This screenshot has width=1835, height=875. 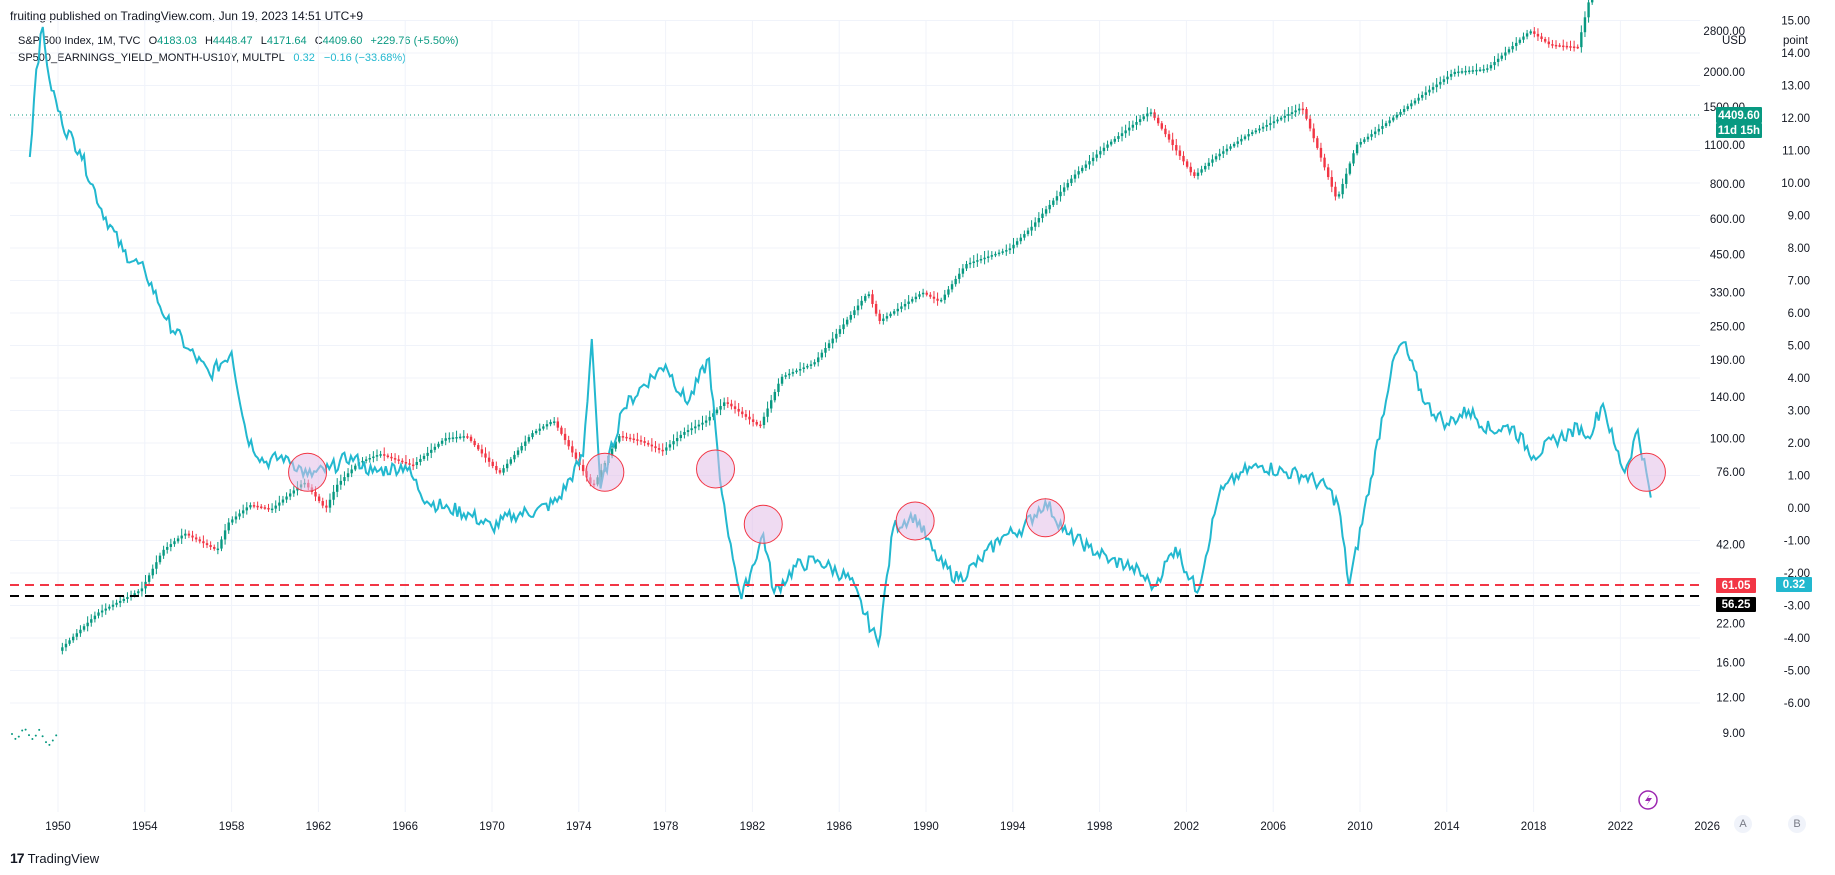 I want to click on point-tick-label: -3.00, so click(x=1797, y=607).